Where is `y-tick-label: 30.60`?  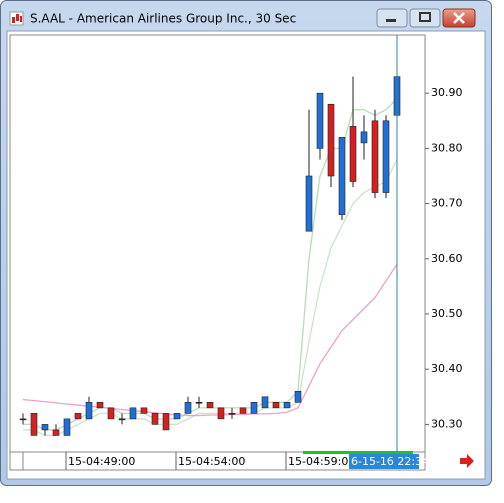
y-tick-label: 30.60 is located at coordinates (447, 258).